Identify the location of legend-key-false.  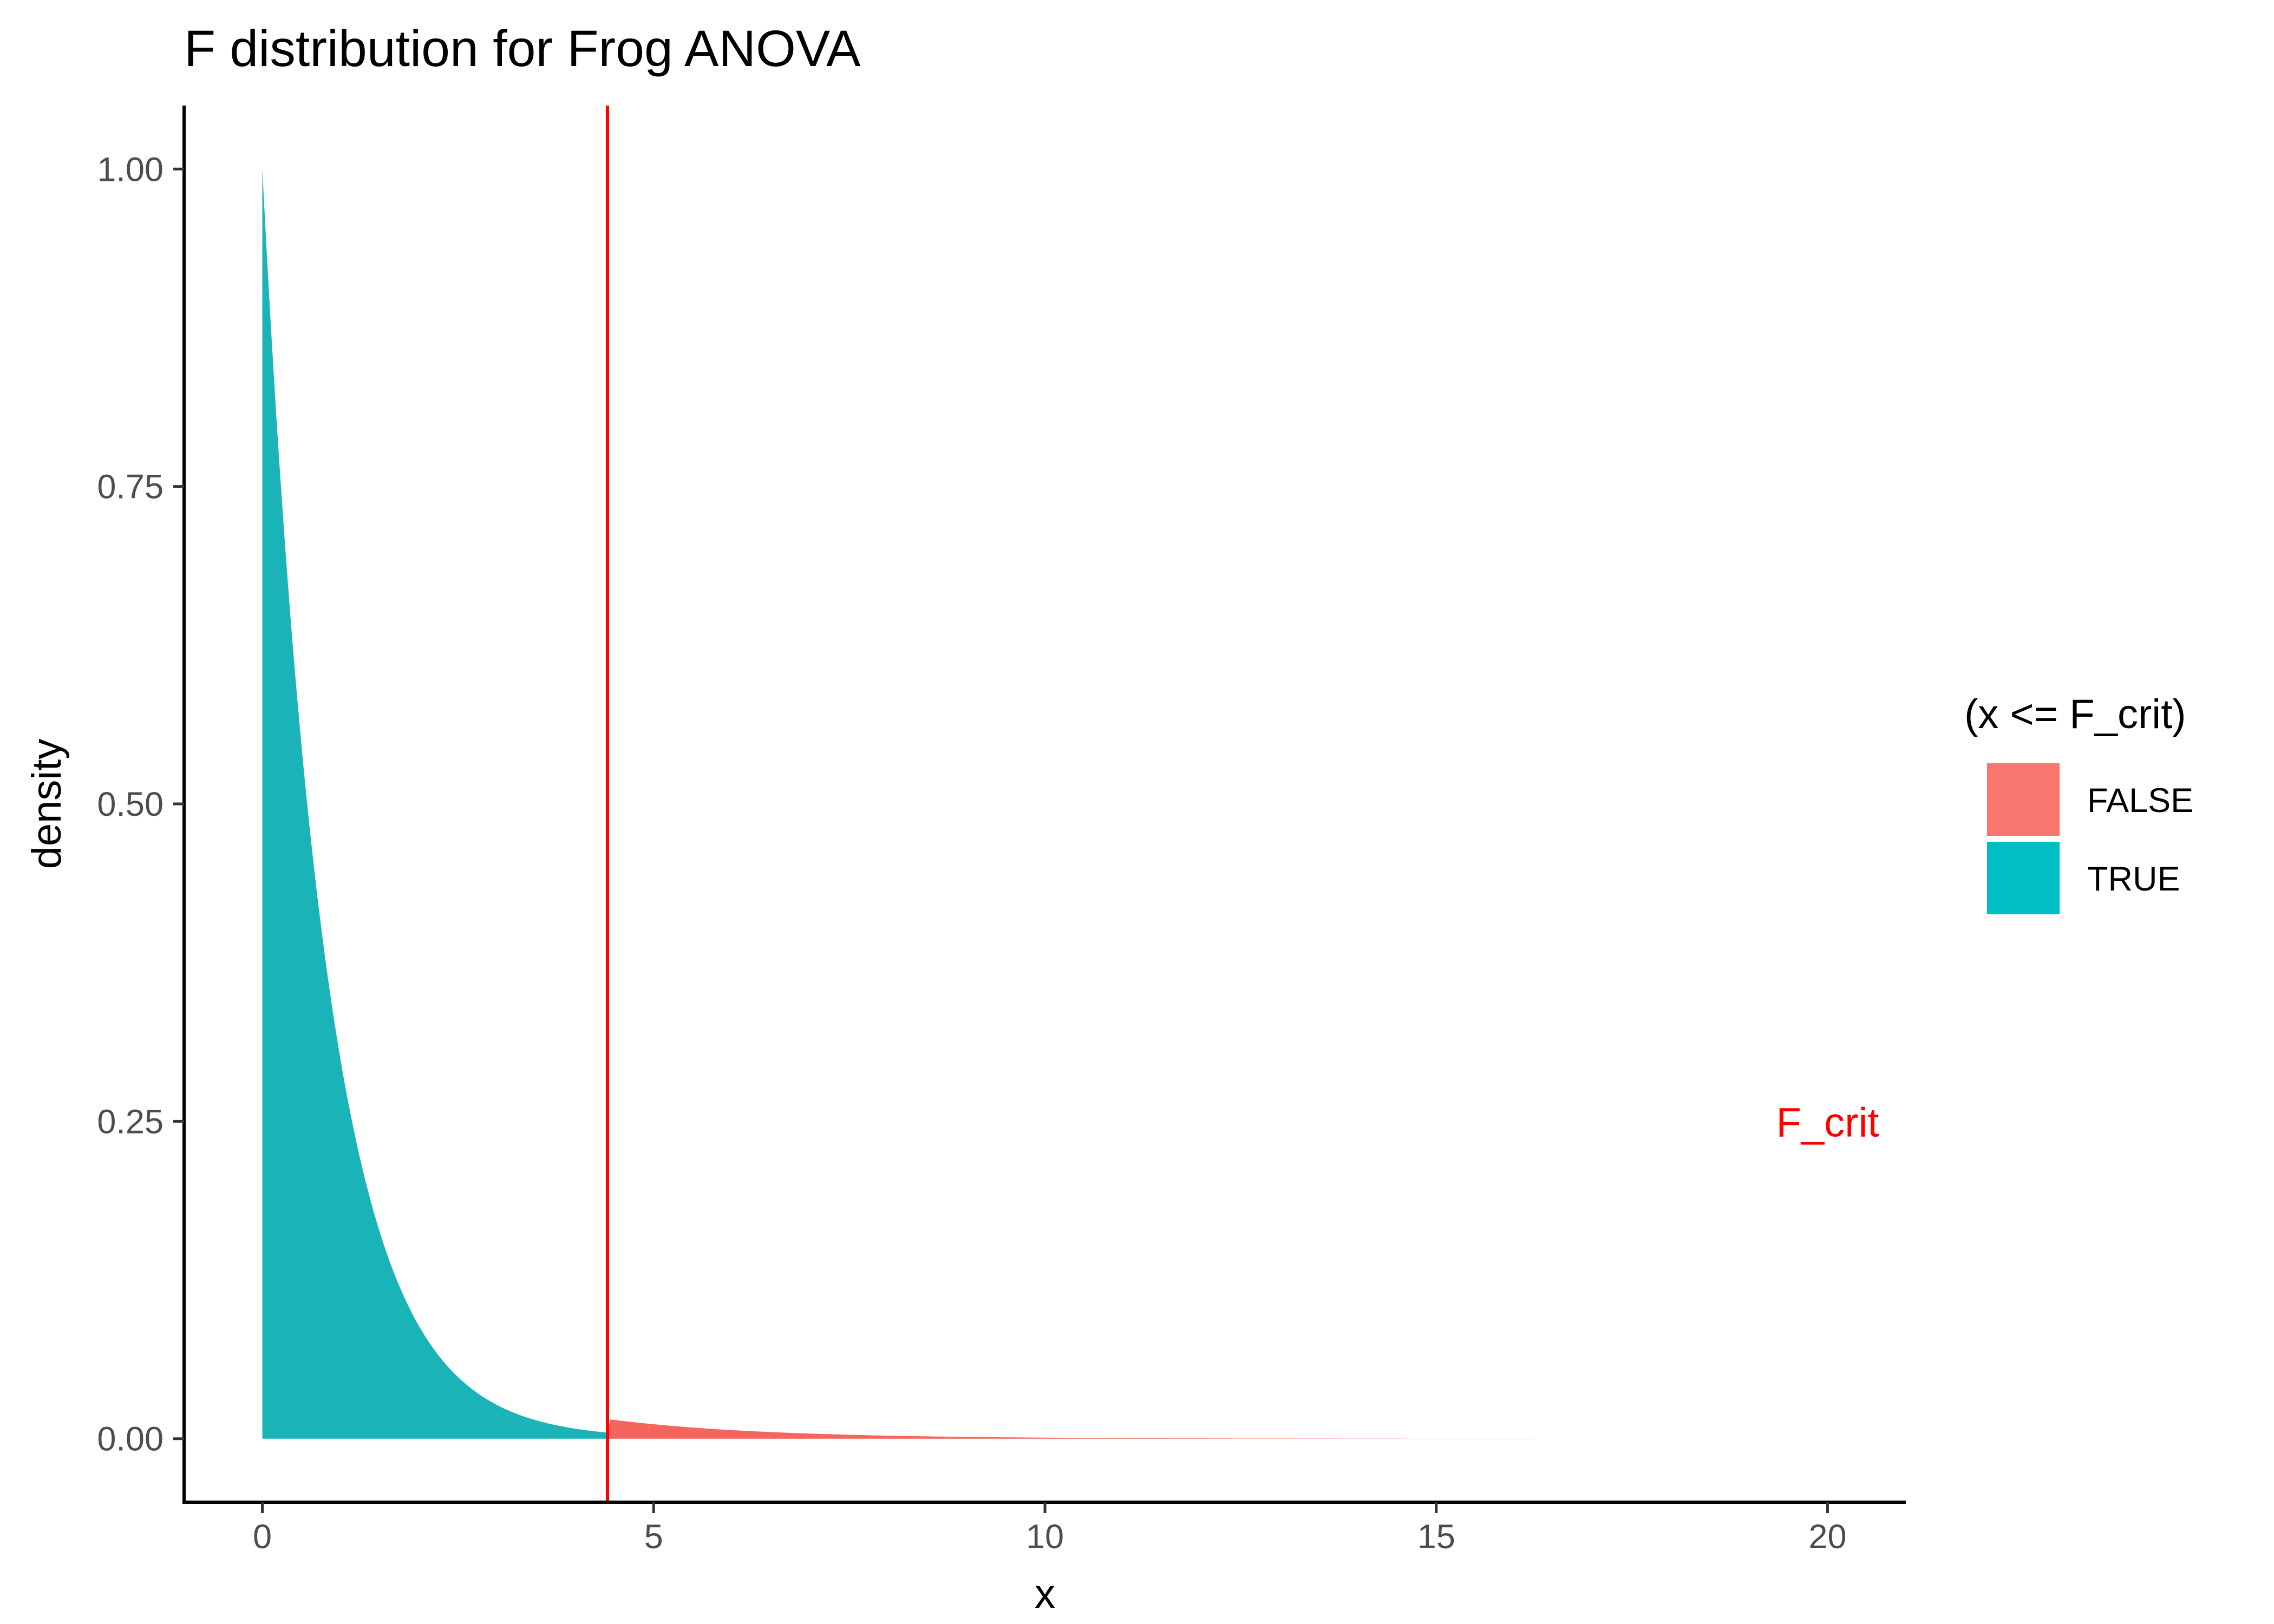
(2024, 800).